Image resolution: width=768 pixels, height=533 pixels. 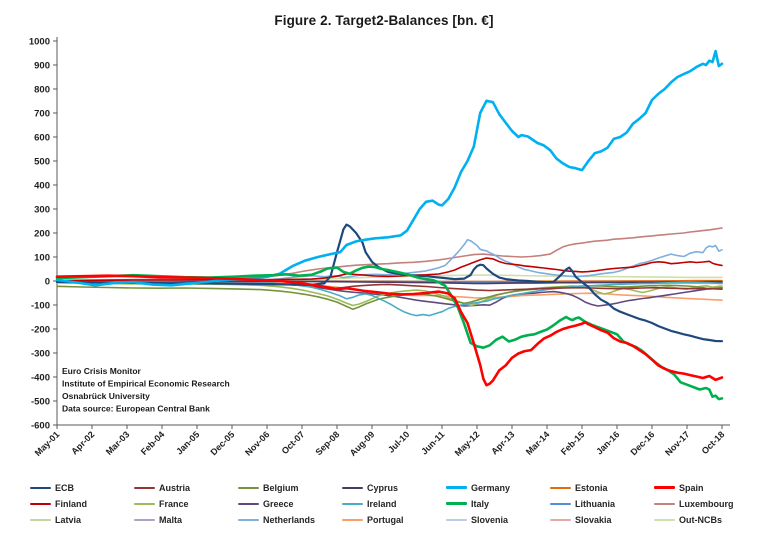 I want to click on y-tick-label: 800, so click(x=42, y=90).